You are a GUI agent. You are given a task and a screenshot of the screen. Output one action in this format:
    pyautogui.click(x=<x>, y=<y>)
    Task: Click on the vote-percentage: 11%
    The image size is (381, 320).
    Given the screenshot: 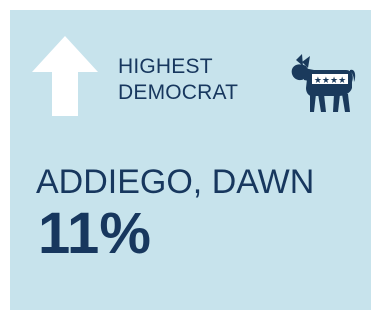 What is the action you would take?
    pyautogui.click(x=94, y=233)
    